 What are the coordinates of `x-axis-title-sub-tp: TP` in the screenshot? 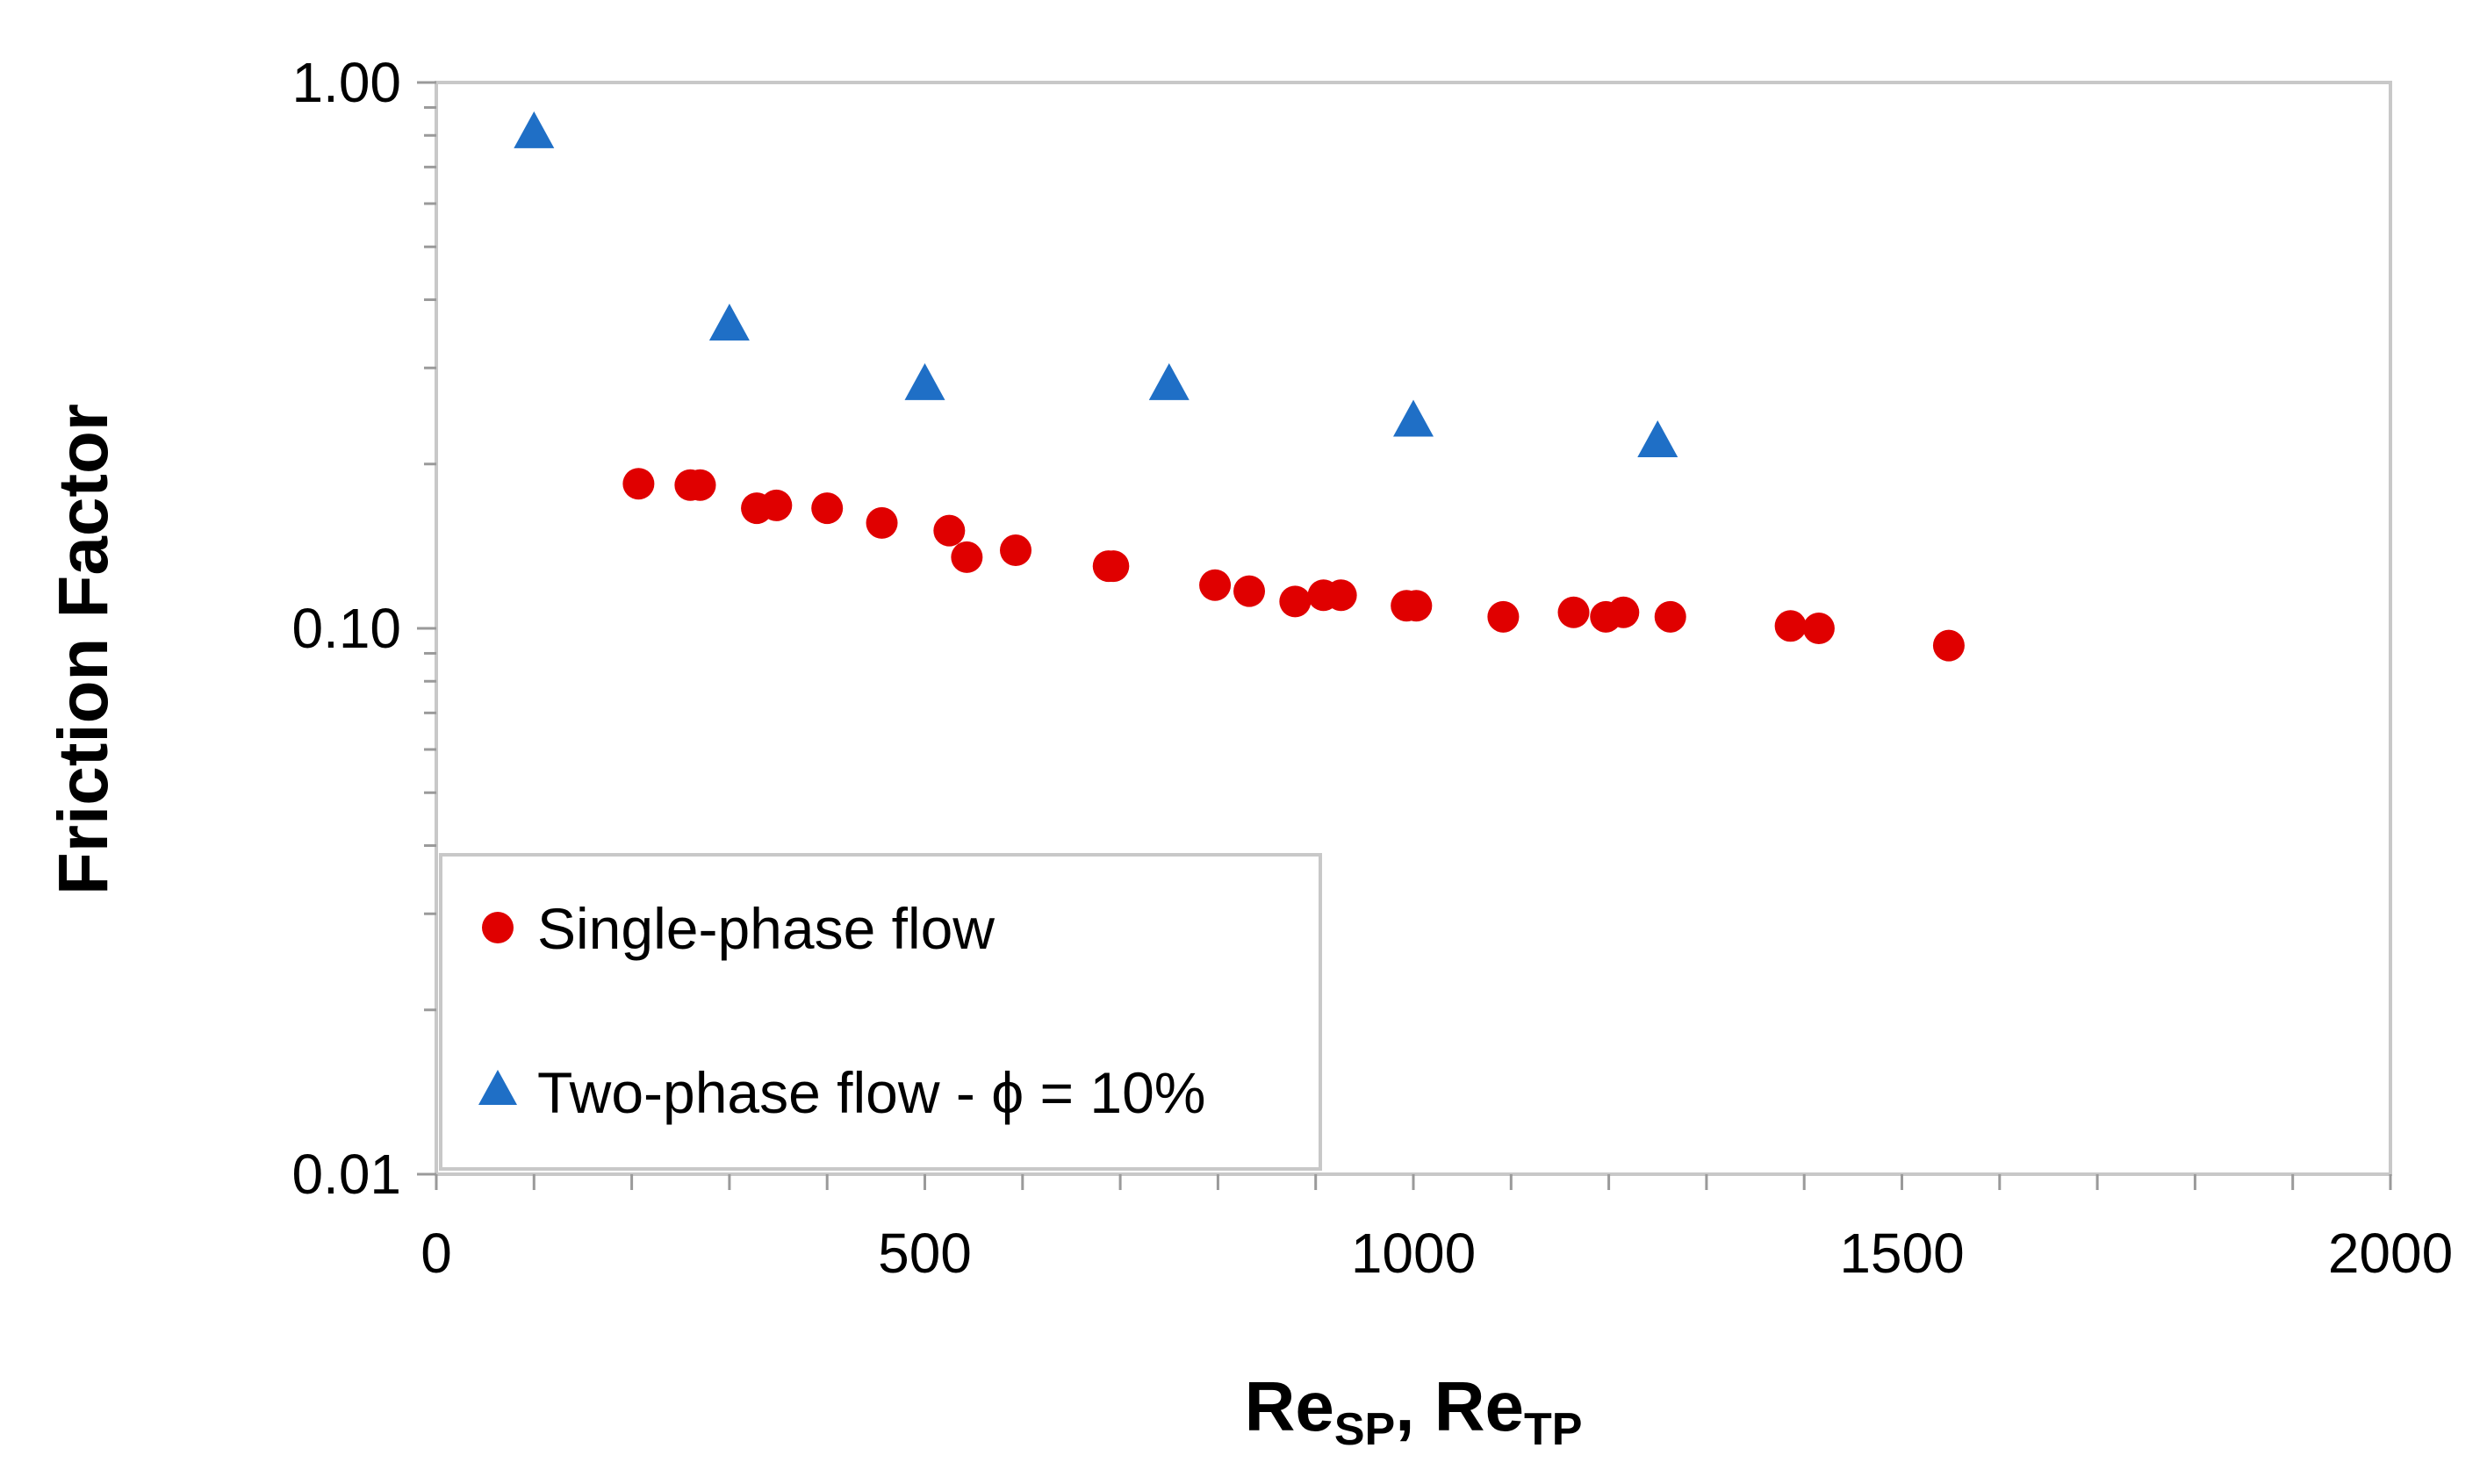 It's located at (1553, 1429).